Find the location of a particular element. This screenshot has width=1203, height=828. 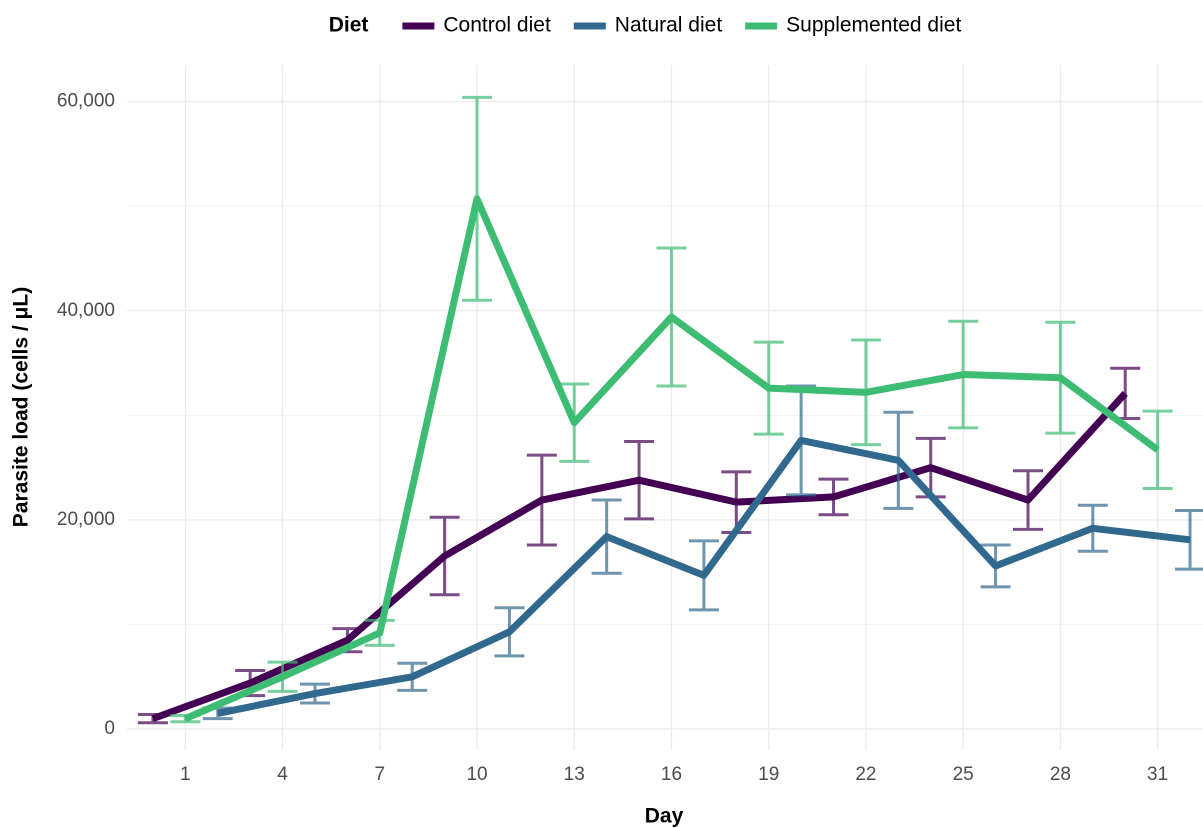

legend-label: Supplemented diet is located at coordinates (873, 25).